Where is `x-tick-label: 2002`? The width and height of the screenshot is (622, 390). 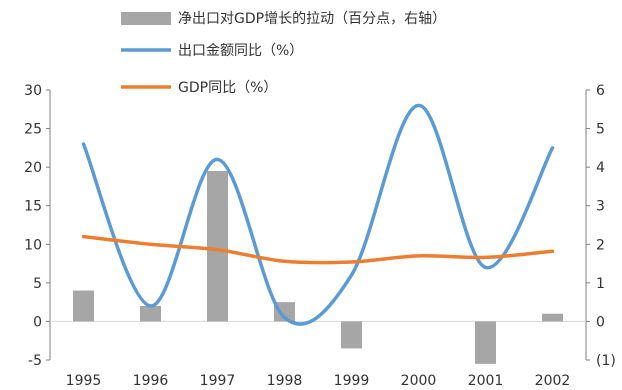
x-tick-label: 2002 is located at coordinates (553, 381).